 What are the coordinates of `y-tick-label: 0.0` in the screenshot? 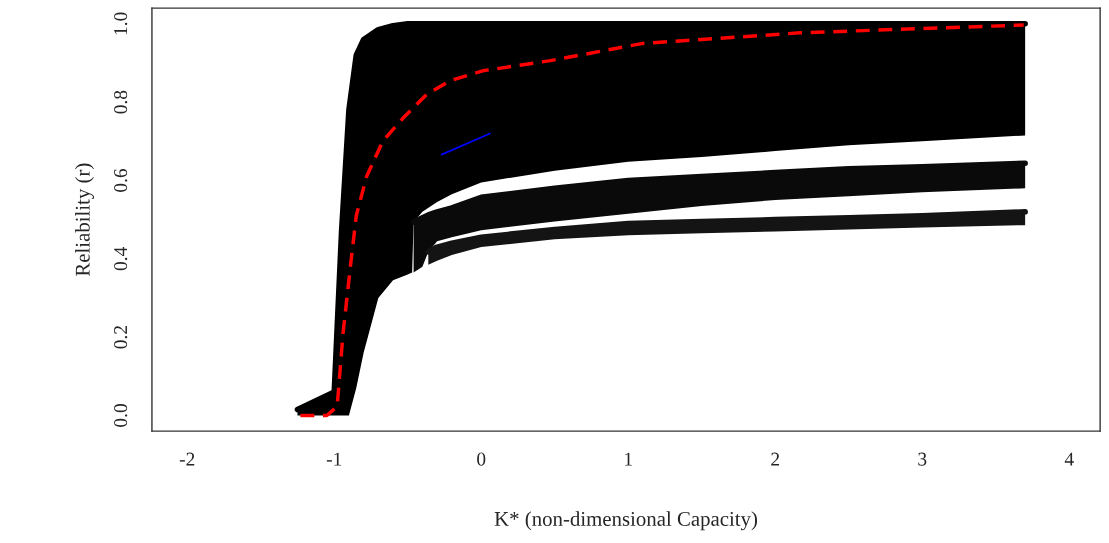 It's located at (121, 415).